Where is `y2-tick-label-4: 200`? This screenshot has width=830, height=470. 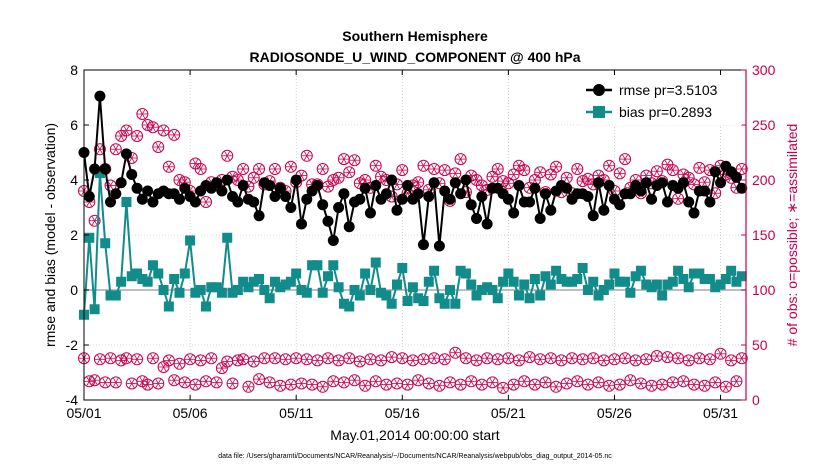 y2-tick-label-4: 200 is located at coordinates (764, 180).